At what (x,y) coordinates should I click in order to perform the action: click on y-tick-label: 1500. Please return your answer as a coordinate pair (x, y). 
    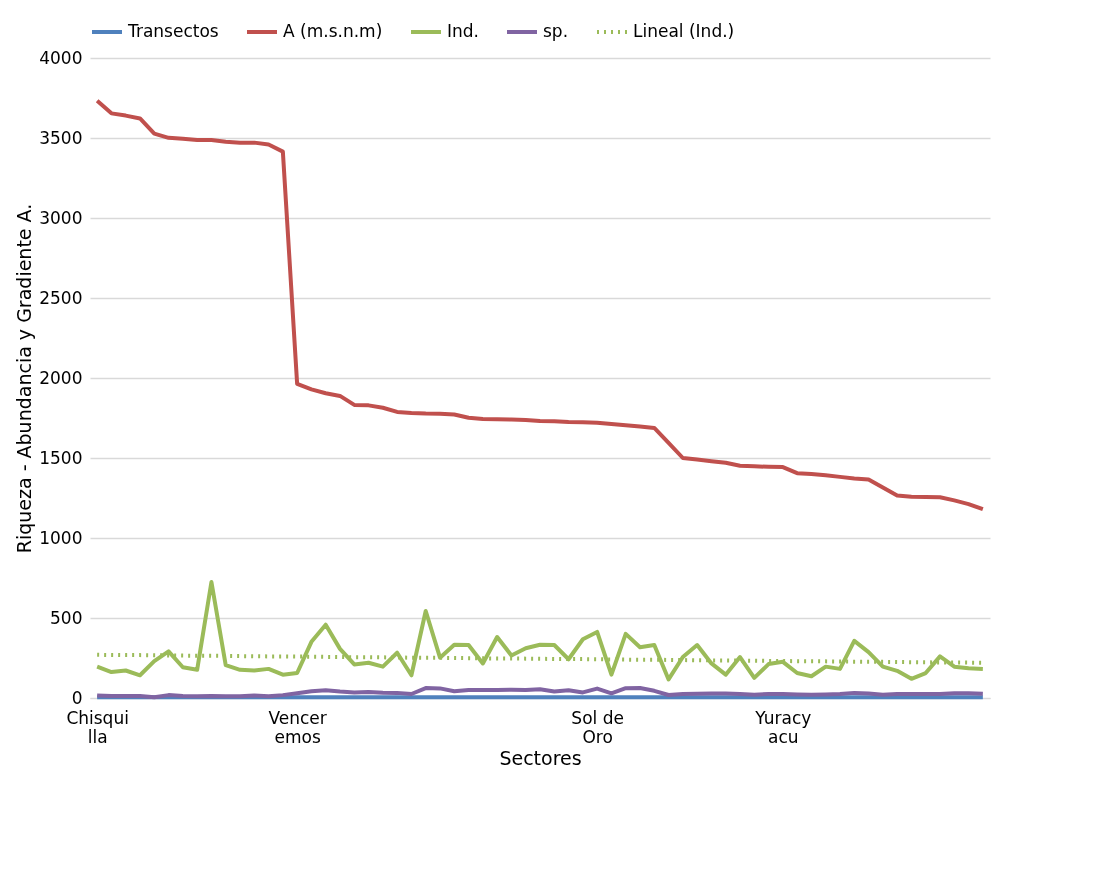
    Looking at the image, I should click on (61, 457).